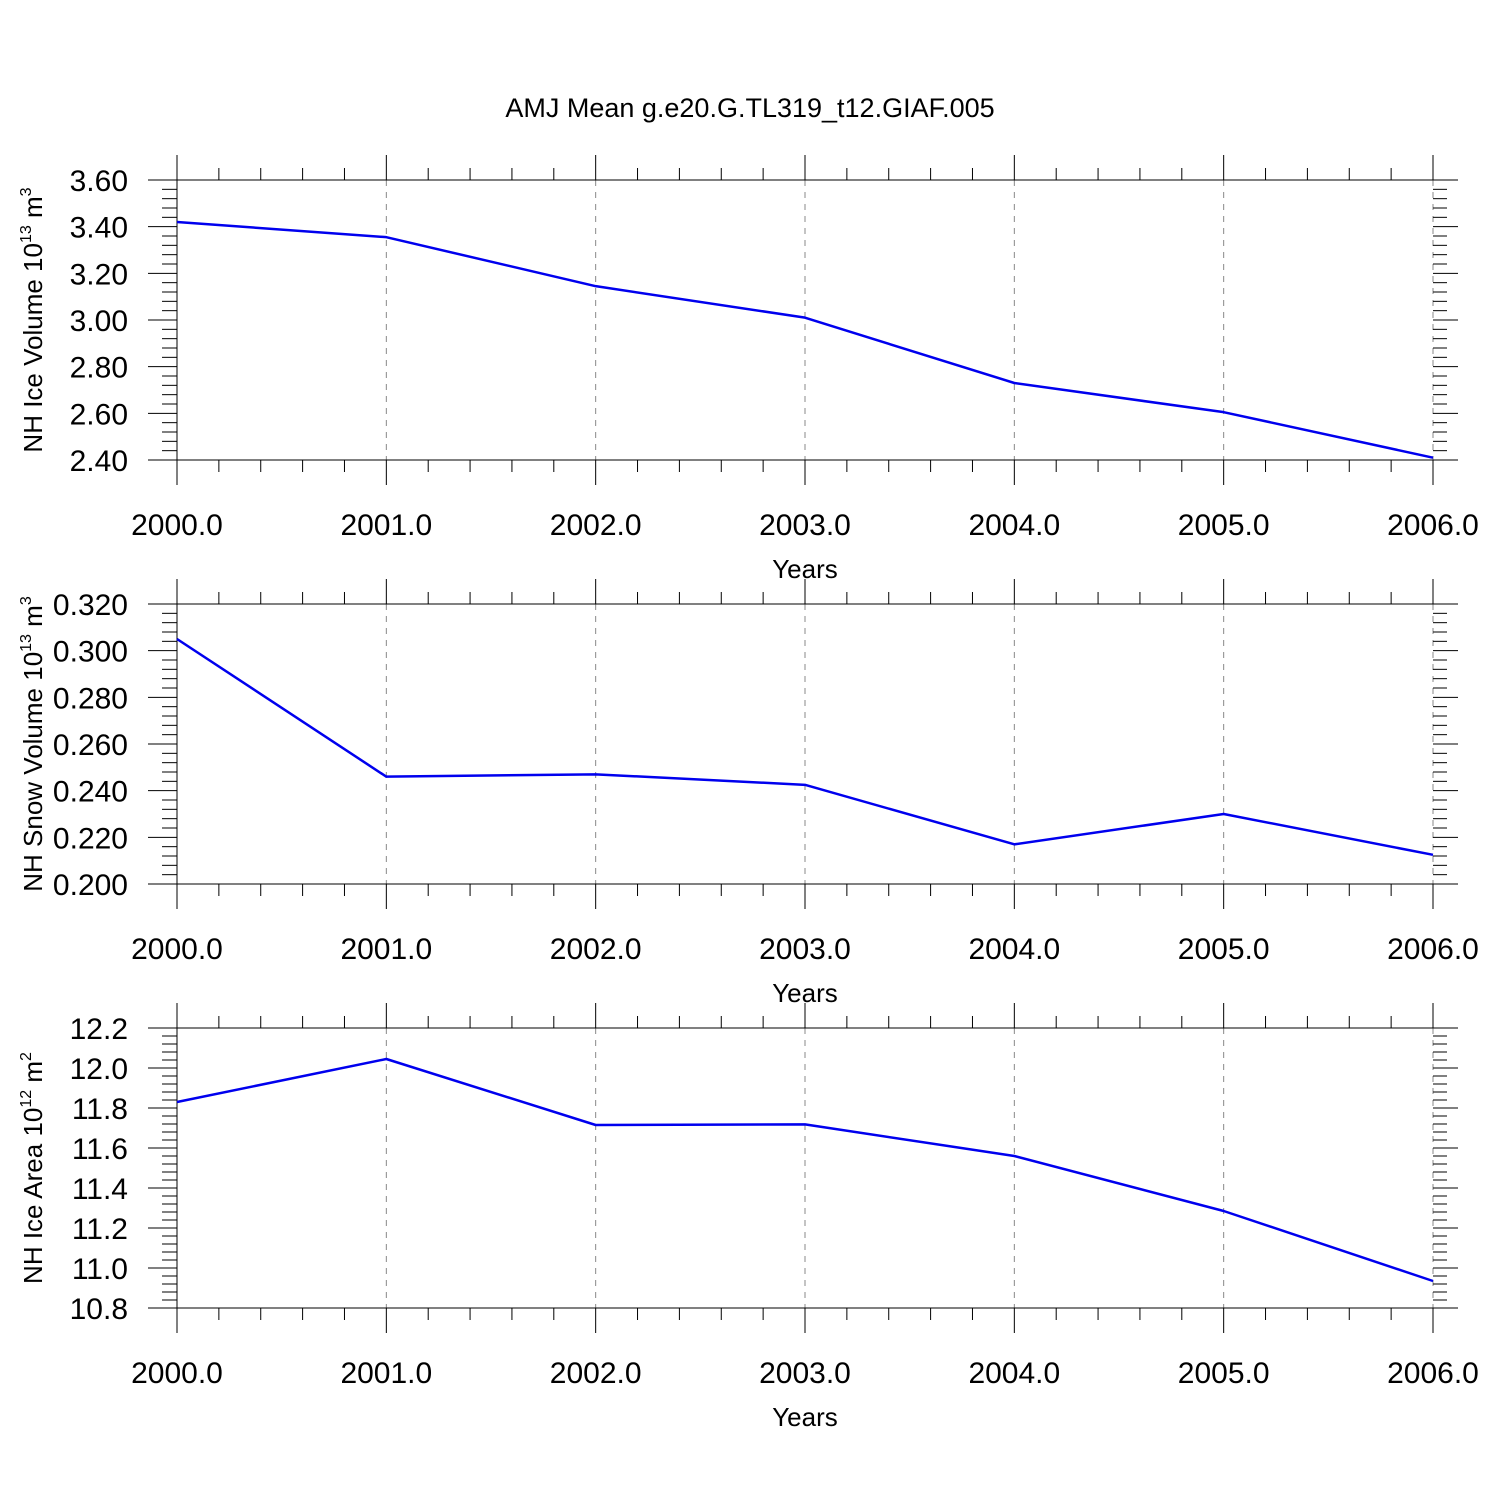 The height and width of the screenshot is (1500, 1500). I want to click on y-tick-label: 12.0, so click(99, 1069).